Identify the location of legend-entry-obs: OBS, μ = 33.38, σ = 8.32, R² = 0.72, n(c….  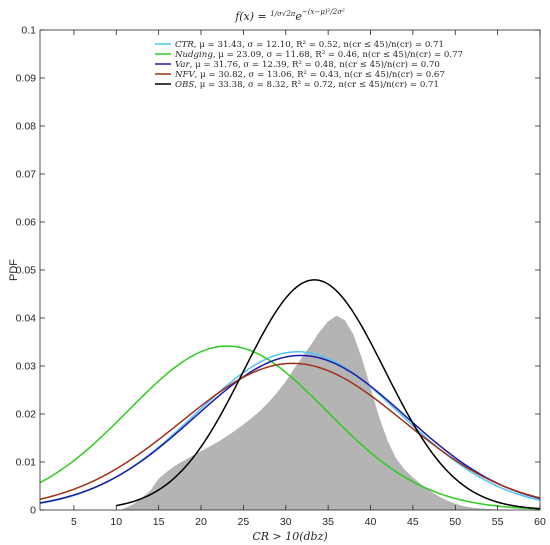
(307, 84).